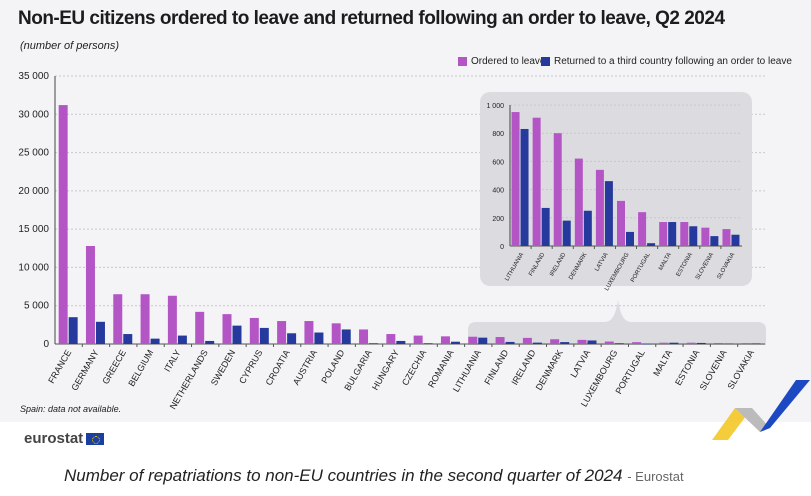  Describe the element at coordinates (498, 162) in the screenshot. I see `y-tick-label: 600` at that location.